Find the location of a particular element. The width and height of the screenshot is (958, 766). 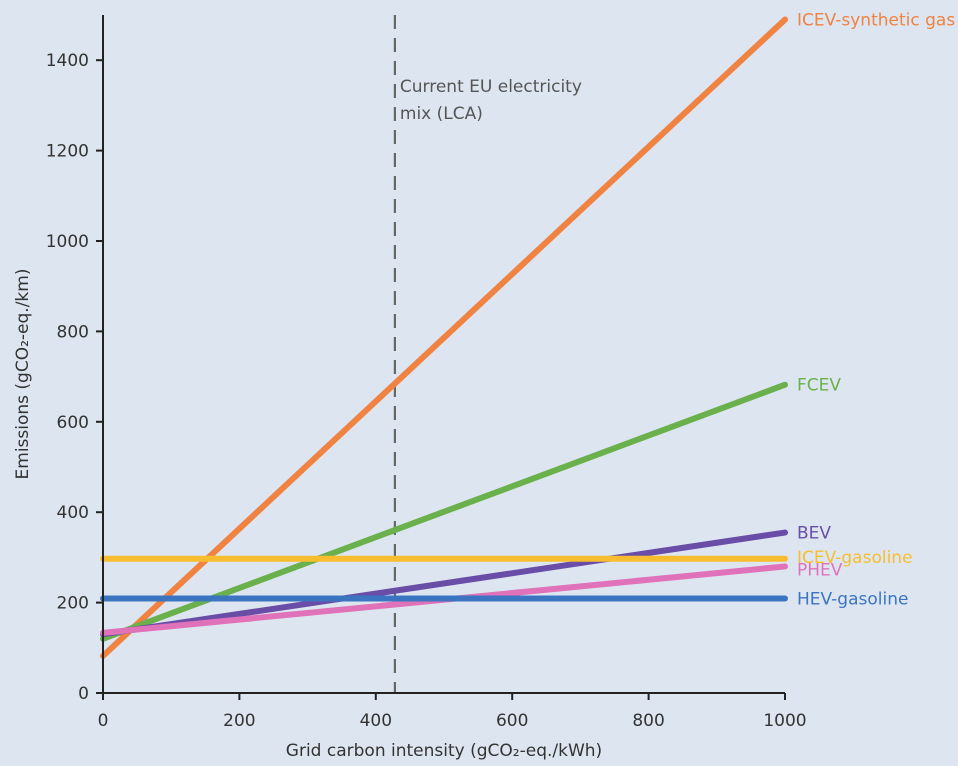

y-tick-label: 1200 is located at coordinates (67, 152).